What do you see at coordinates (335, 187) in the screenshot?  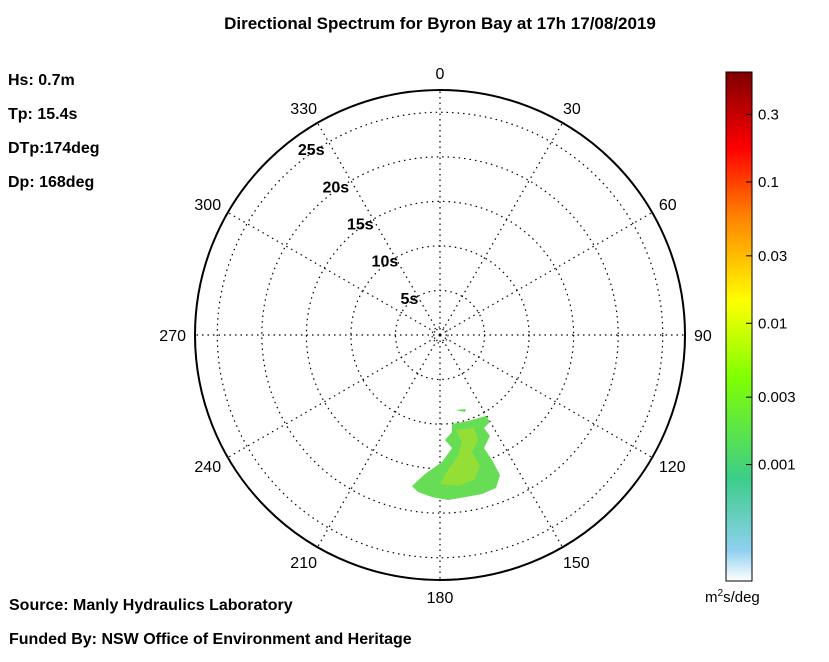 I see `period-label-20s: 20s` at bounding box center [335, 187].